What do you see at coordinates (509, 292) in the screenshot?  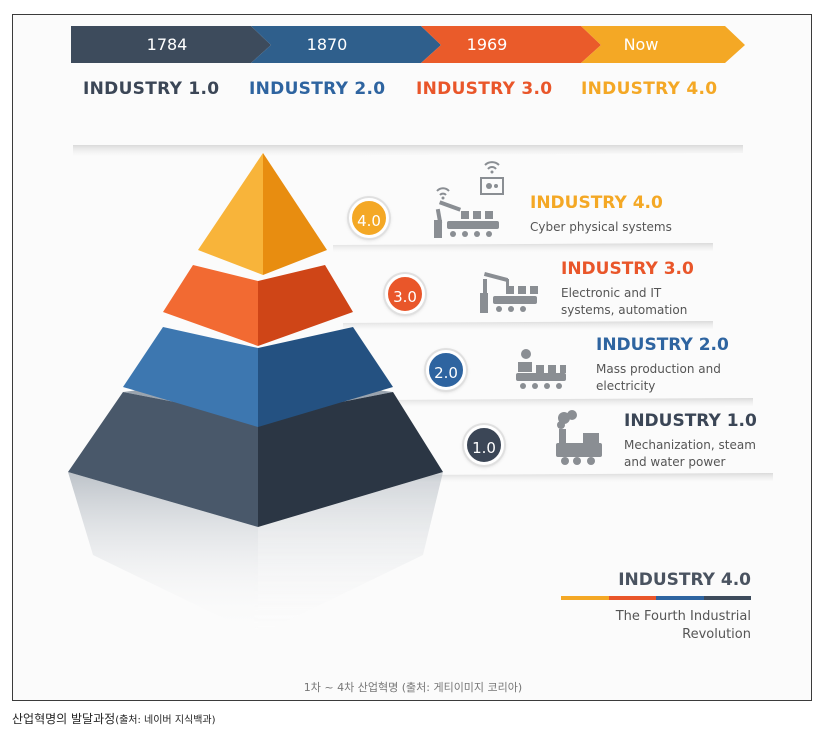 I see `robot-arm-icon` at bounding box center [509, 292].